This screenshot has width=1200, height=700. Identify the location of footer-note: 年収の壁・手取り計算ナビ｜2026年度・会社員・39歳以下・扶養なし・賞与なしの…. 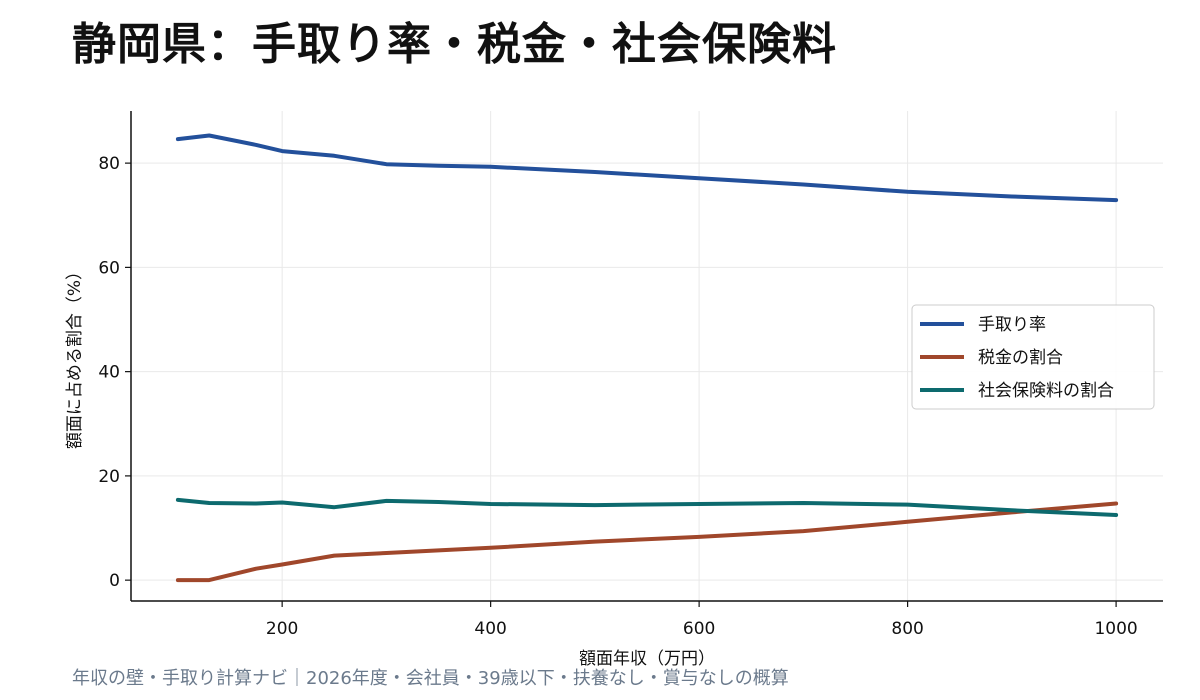
(430, 678).